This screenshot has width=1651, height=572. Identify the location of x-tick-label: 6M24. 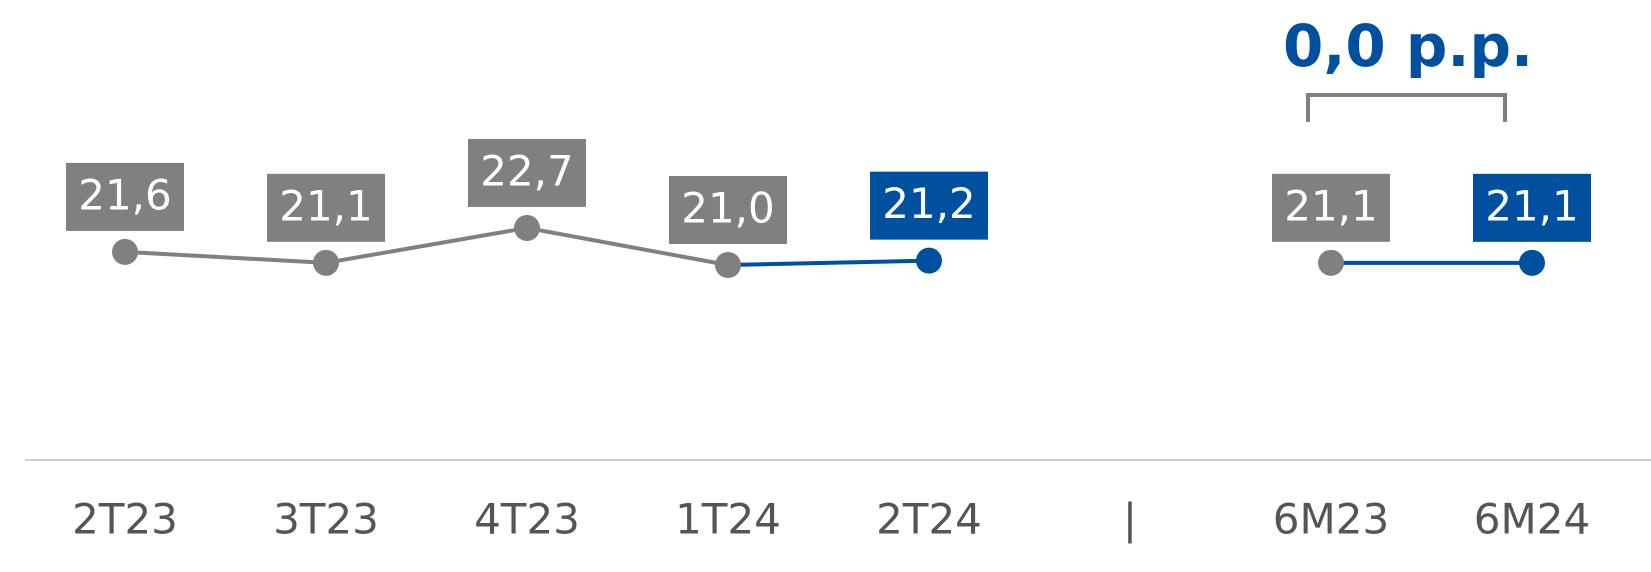
(1532, 519).